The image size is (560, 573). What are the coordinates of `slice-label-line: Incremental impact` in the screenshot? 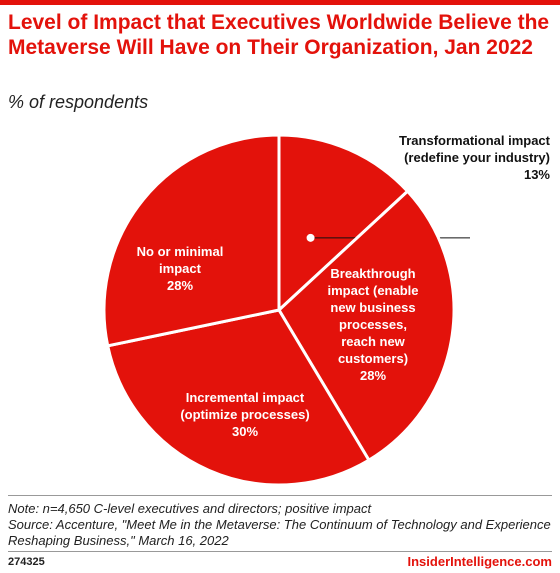 It's located at (245, 397).